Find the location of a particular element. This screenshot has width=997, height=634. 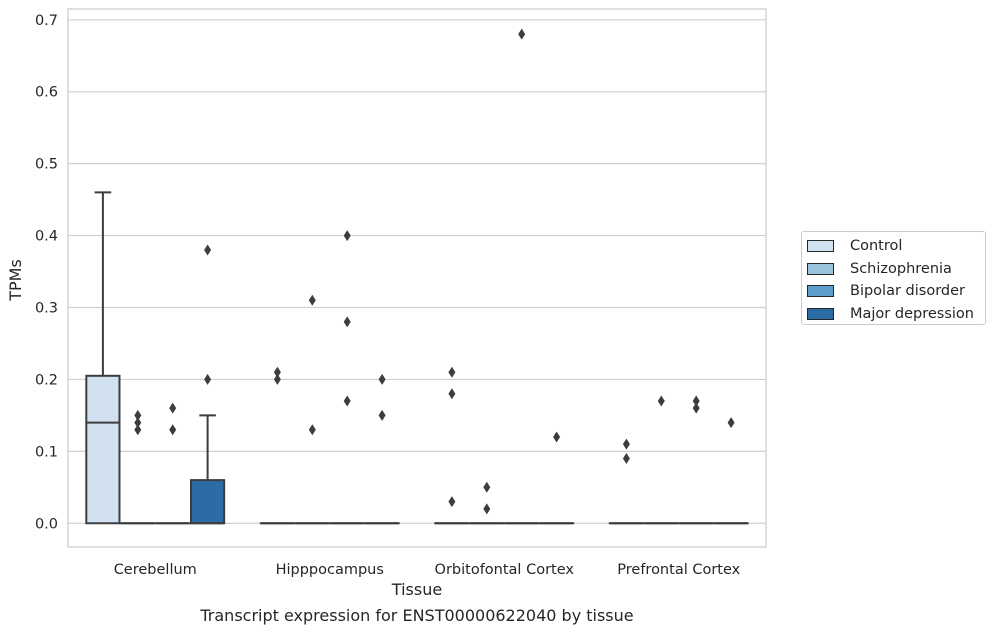

x-tick-label: Orbitofontal Cortex is located at coordinates (505, 570).